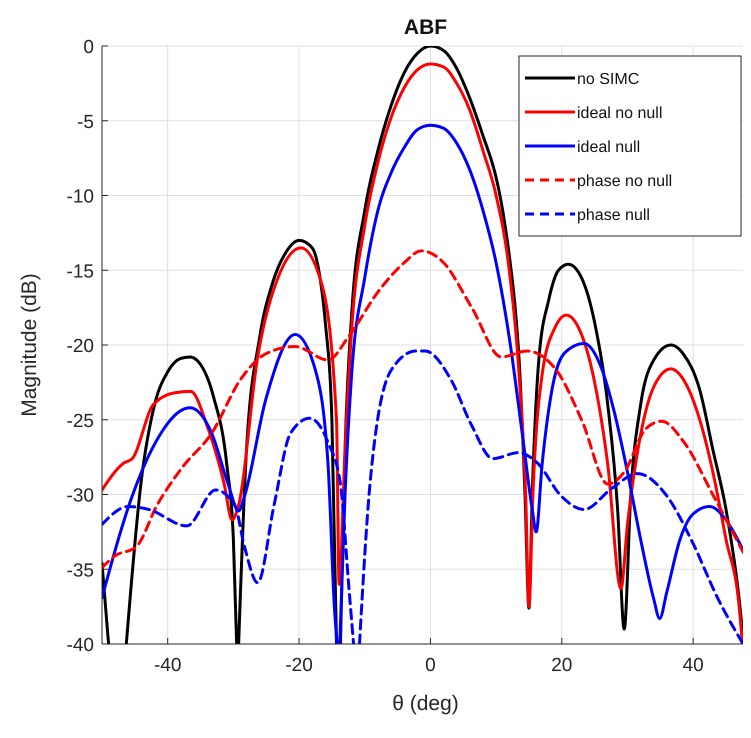 The width and height of the screenshot is (751, 738). What do you see at coordinates (85, 122) in the screenshot?
I see `y-tick-label: -5` at bounding box center [85, 122].